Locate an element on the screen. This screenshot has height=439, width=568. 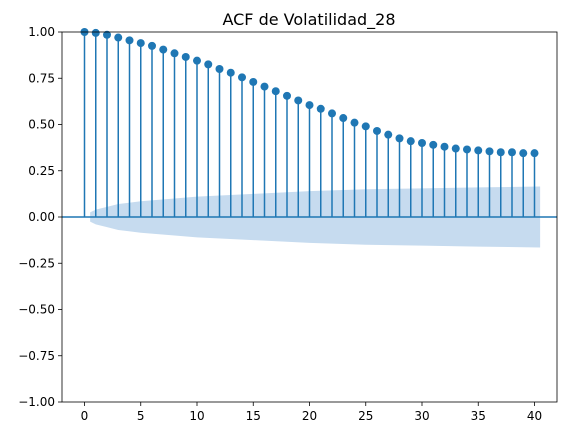
x-tick-label: 20 is located at coordinates (309, 416).